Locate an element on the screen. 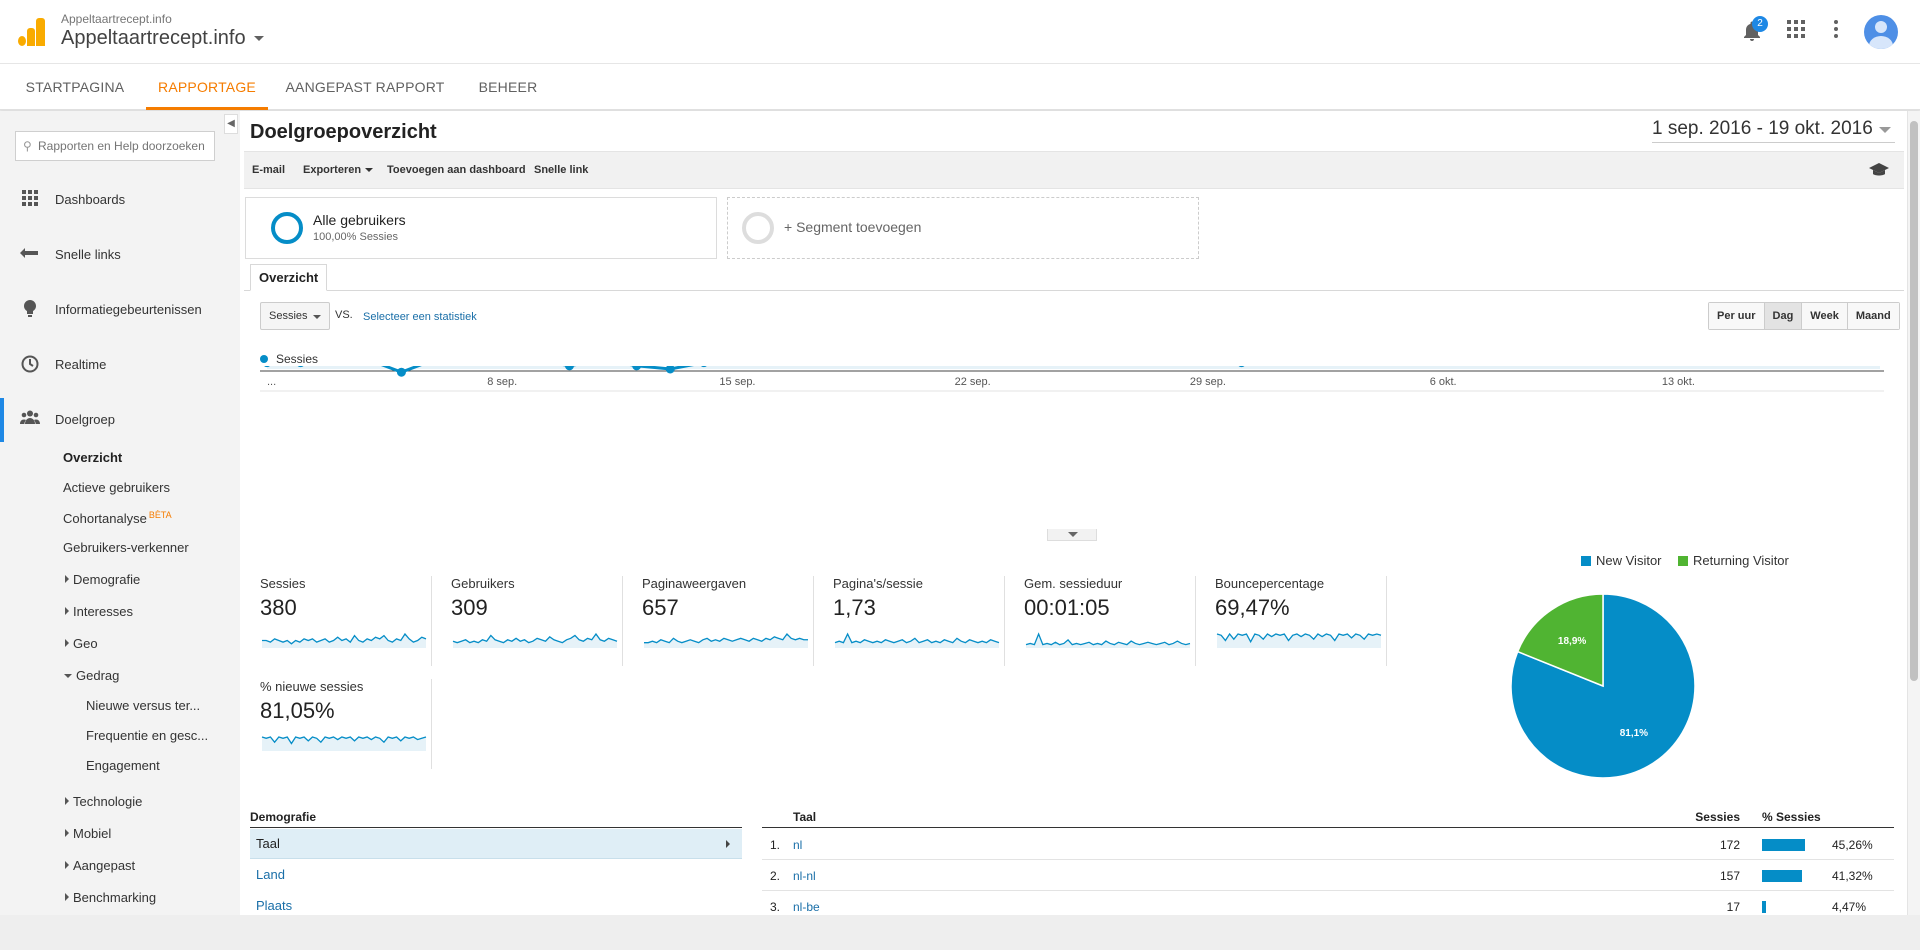  sidebar-sub-technologie: Technologie is located at coordinates (103, 801).